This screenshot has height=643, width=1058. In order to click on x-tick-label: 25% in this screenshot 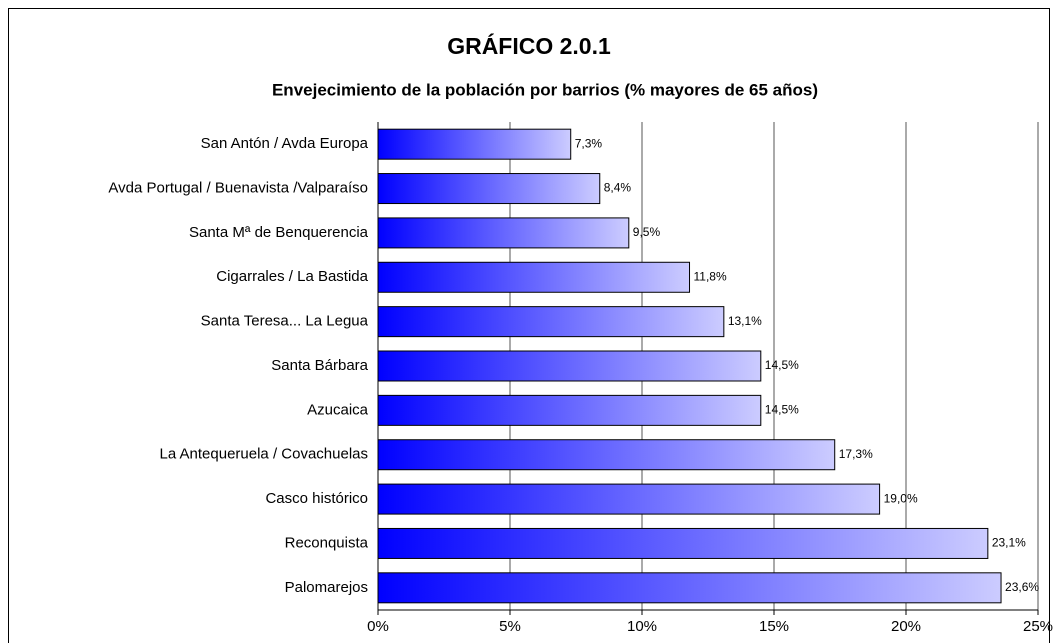, I will do `click(1038, 626)`.